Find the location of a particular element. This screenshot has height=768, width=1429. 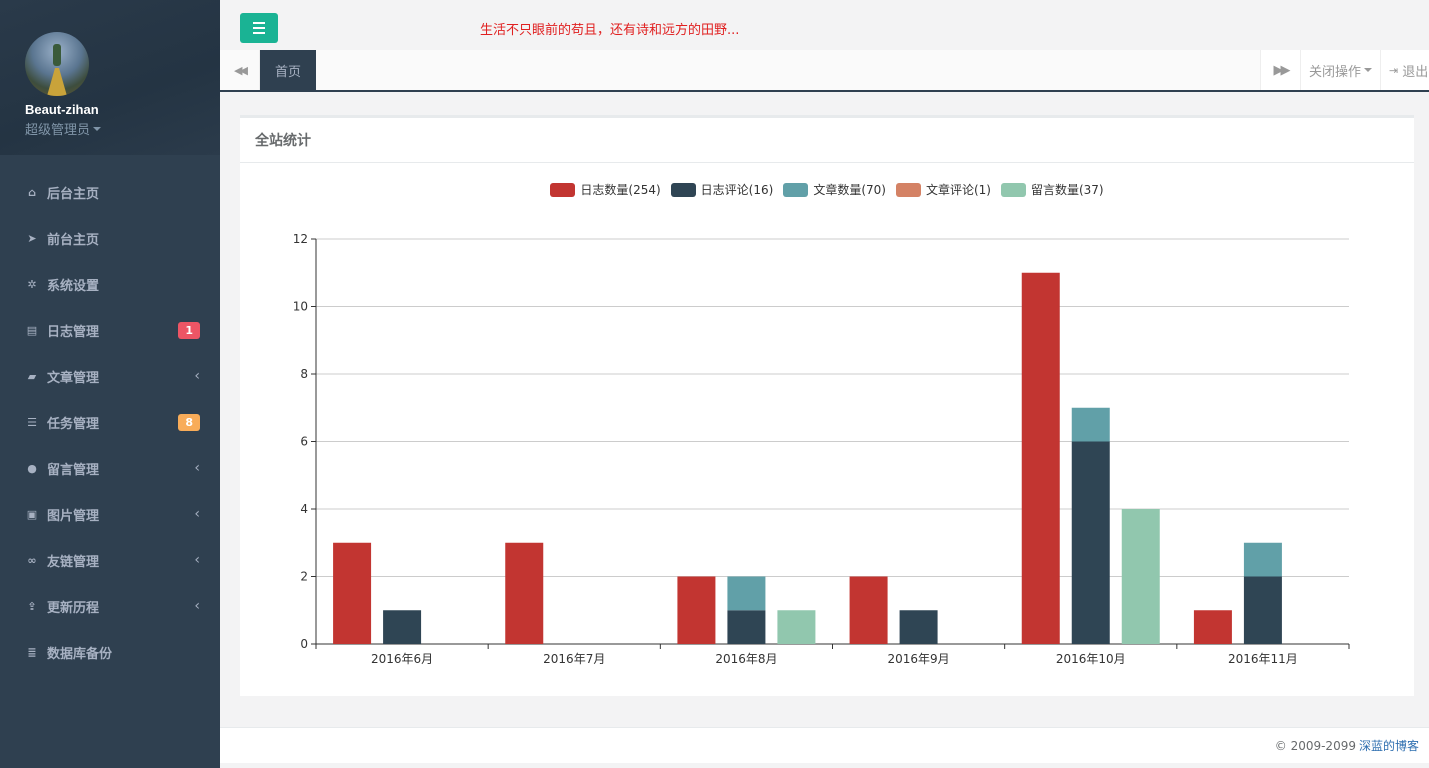

exit-button: ⇥ 退出 is located at coordinates (1404, 70).